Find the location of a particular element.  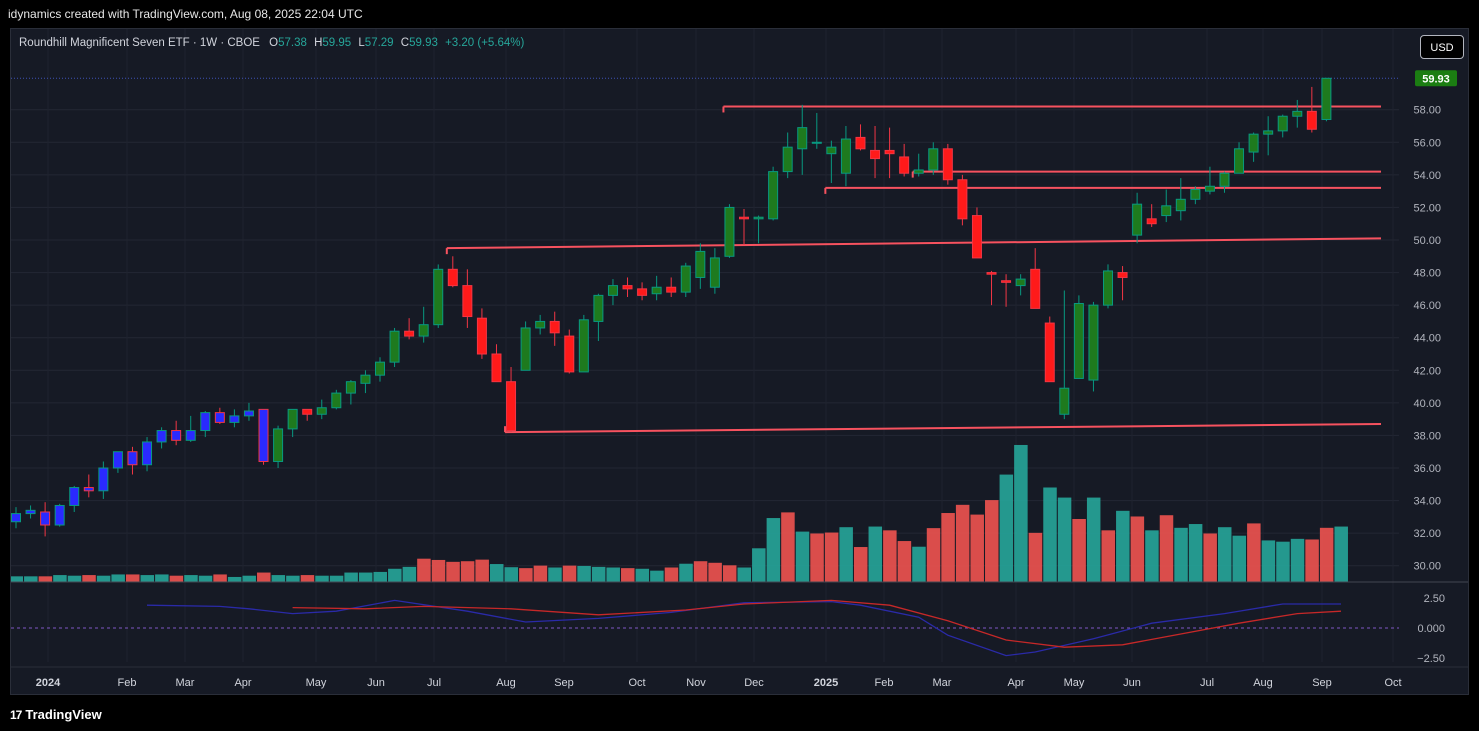

time-tick-label: Jul is located at coordinates (1207, 683).